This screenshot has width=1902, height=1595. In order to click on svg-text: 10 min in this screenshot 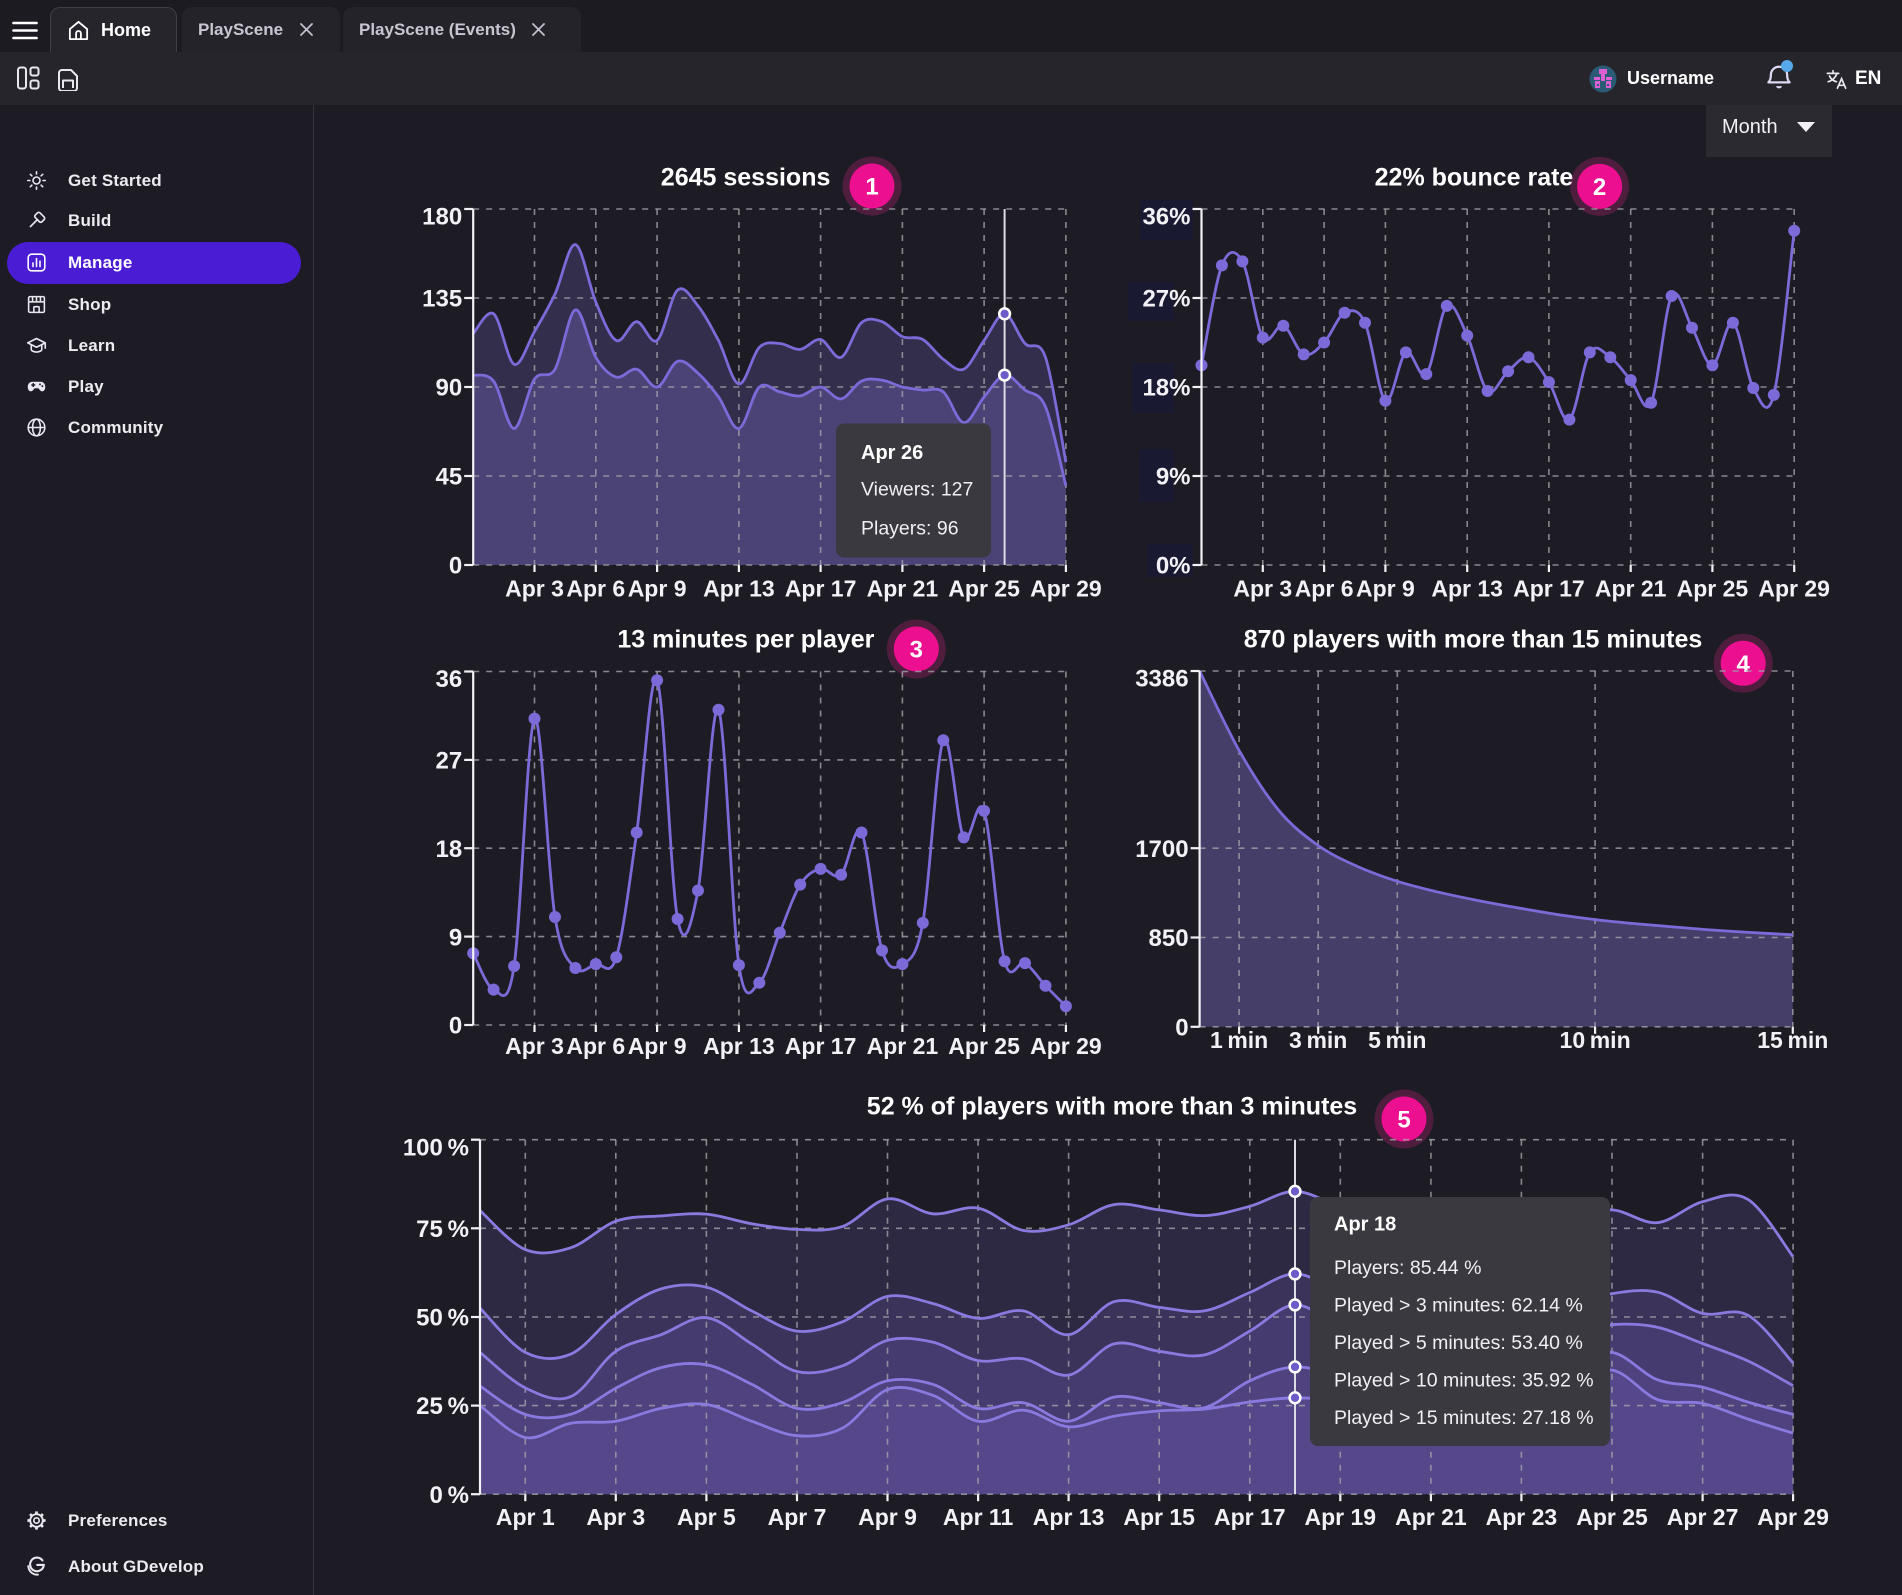, I will do `click(1595, 1040)`.